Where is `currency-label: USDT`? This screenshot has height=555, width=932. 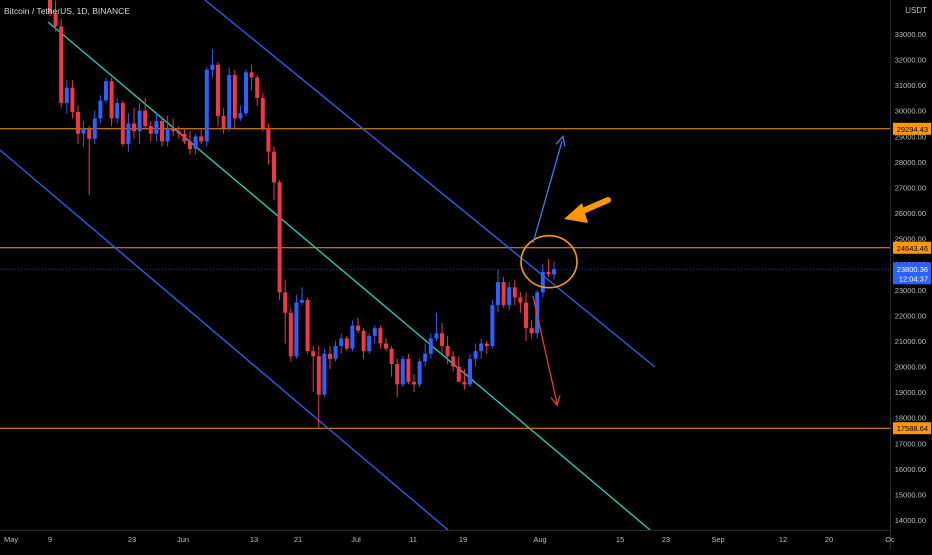
currency-label: USDT is located at coordinates (916, 10).